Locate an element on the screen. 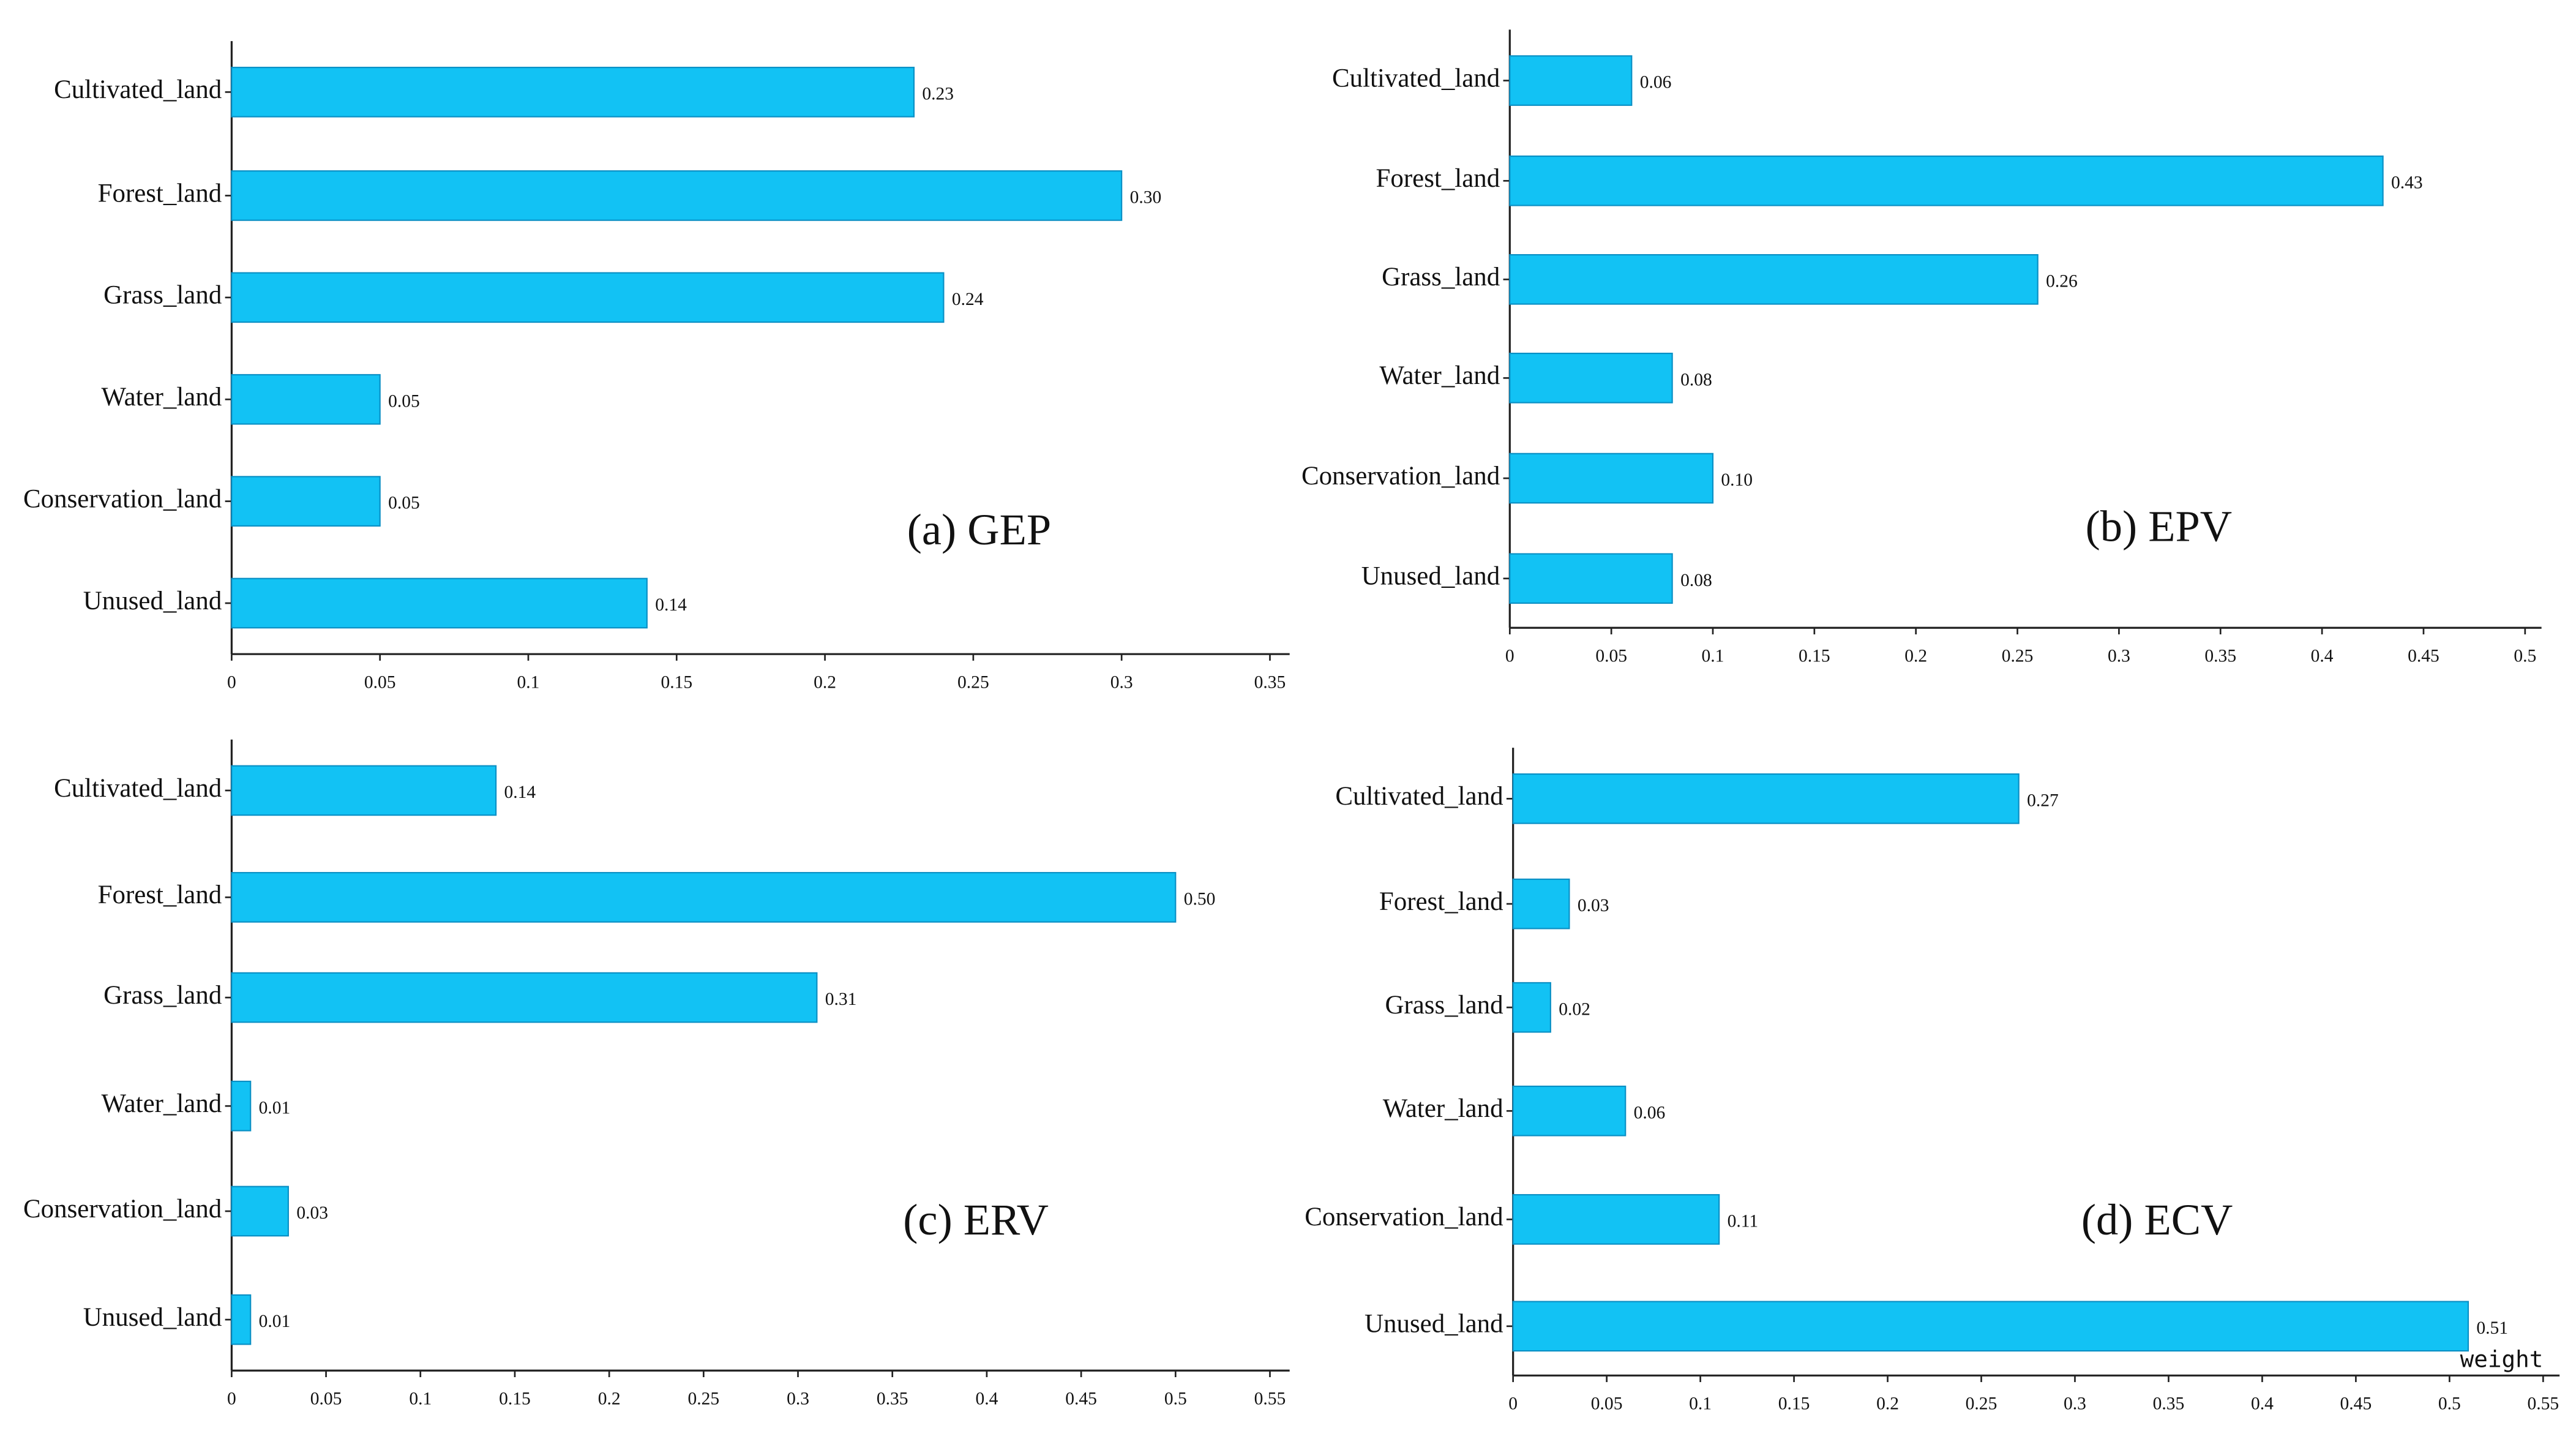  value-label: 0.06 is located at coordinates (1650, 1112).